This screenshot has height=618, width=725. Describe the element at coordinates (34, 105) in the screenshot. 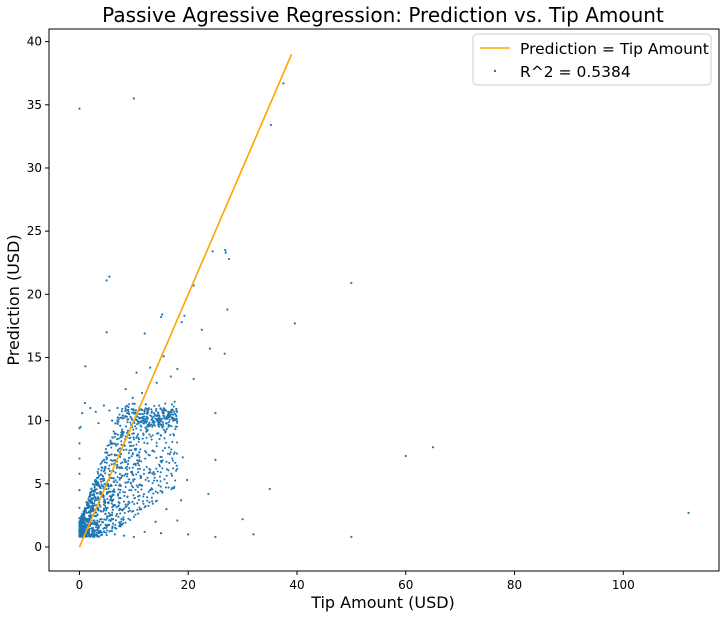

I see `y-tick-label: 35` at that location.